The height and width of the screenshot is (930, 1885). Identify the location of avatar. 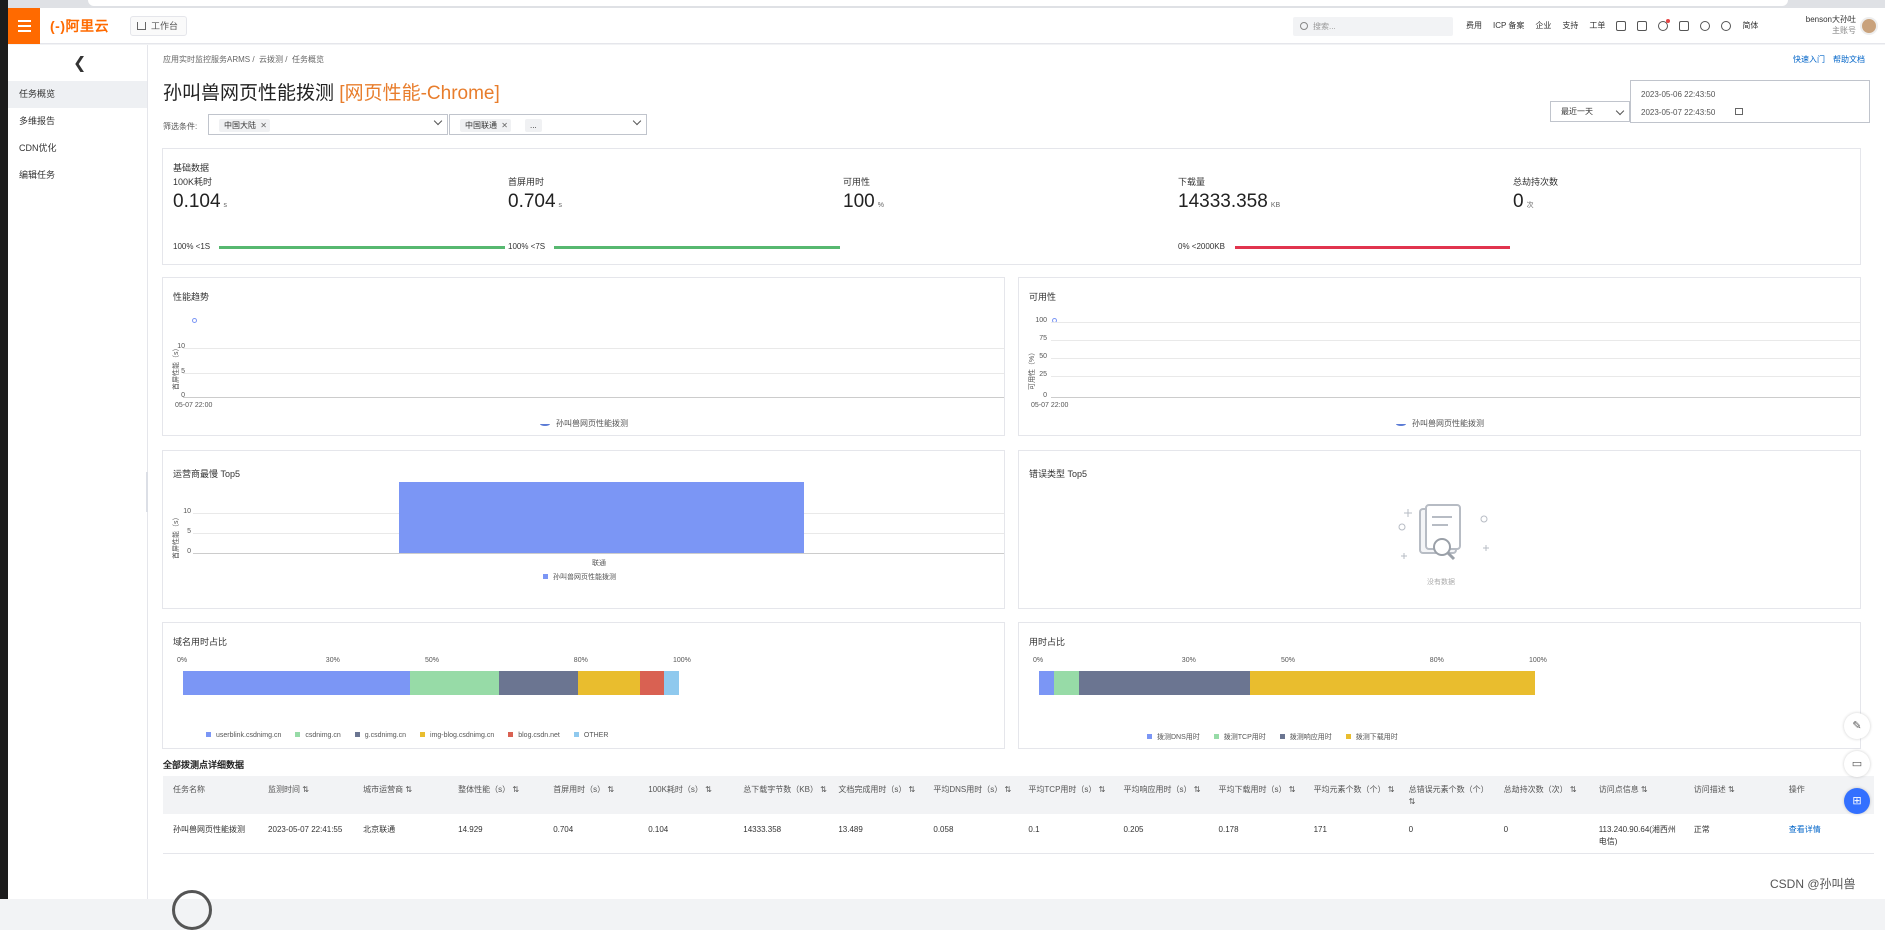
(1869, 26).